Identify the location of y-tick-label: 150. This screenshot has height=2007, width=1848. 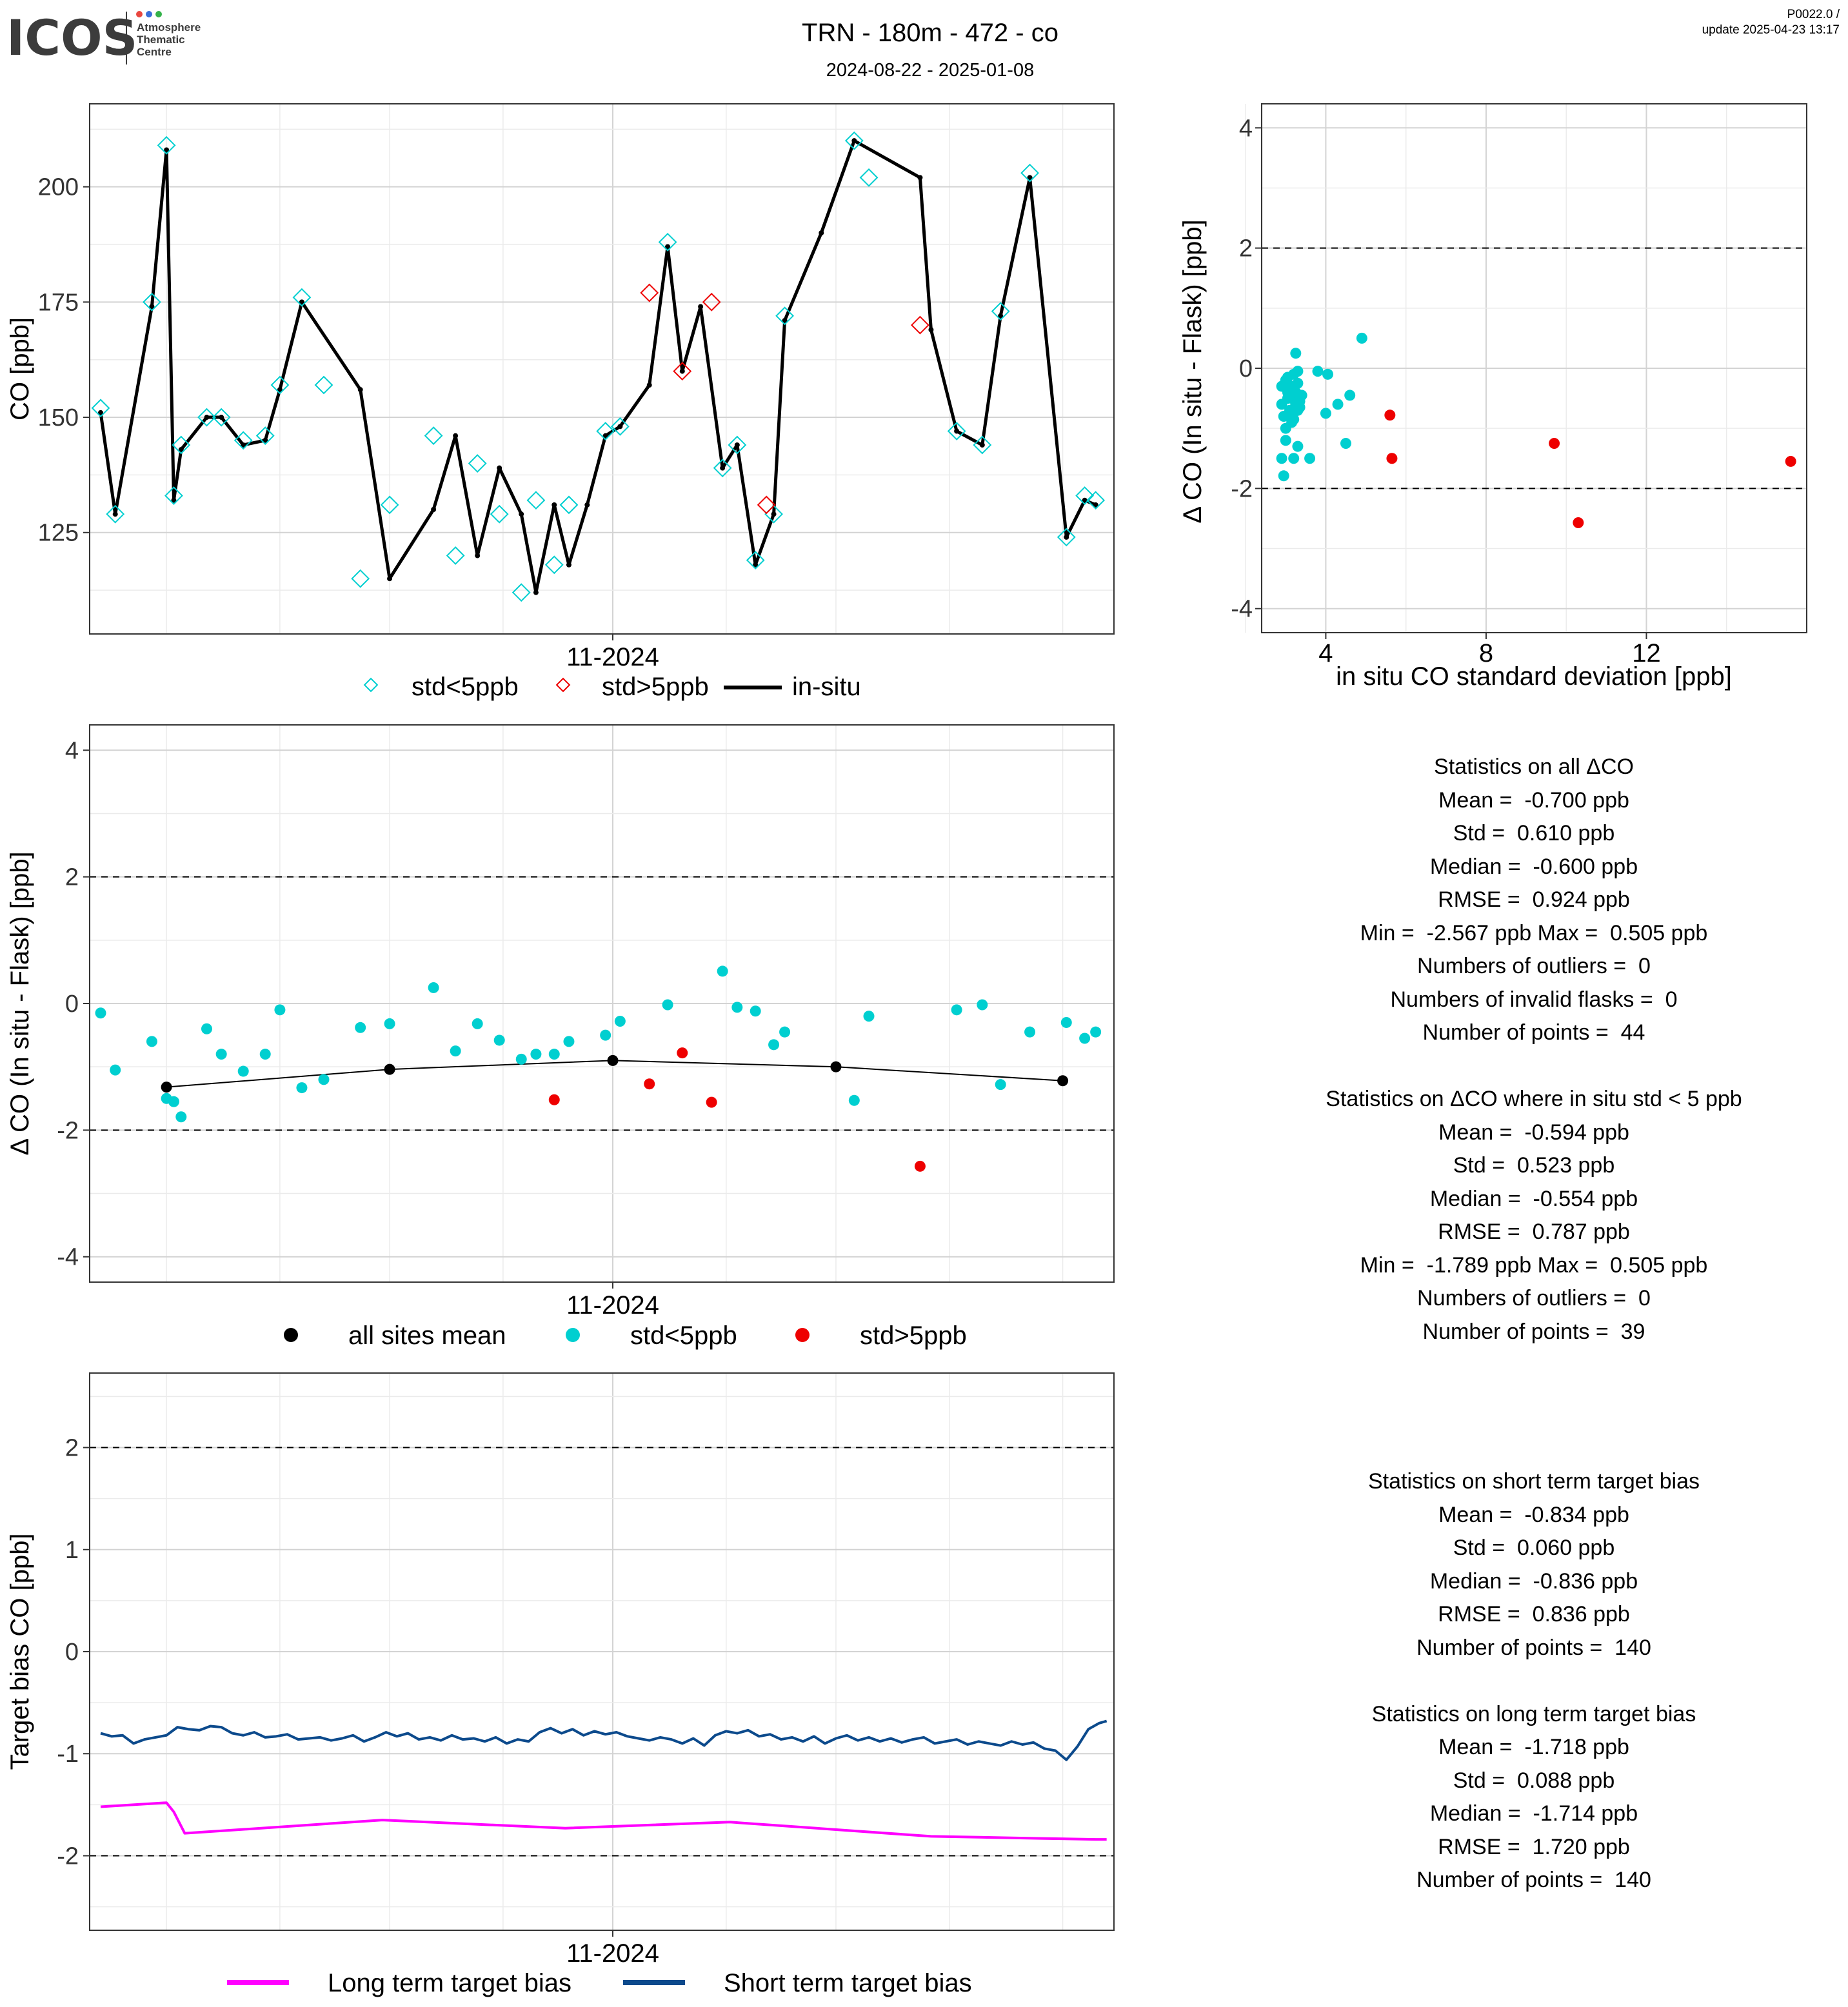
(59, 417).